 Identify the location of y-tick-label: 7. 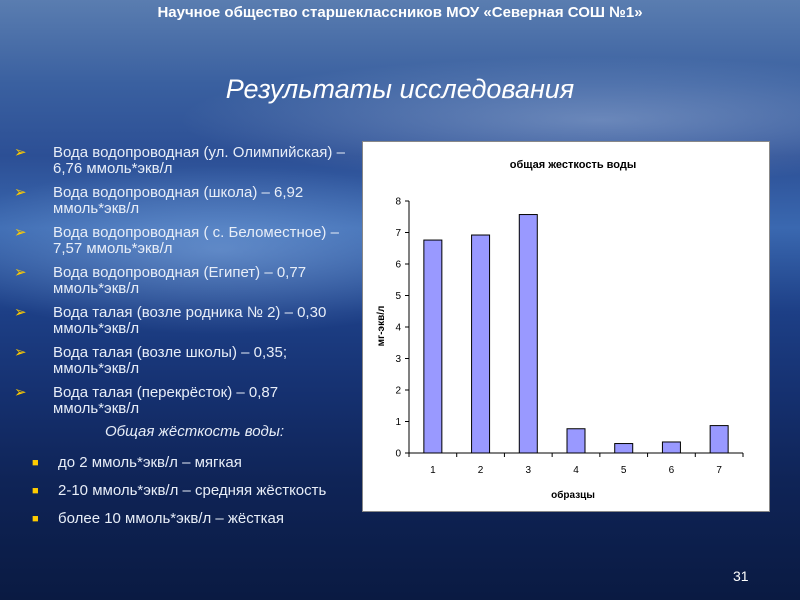
(398, 233).